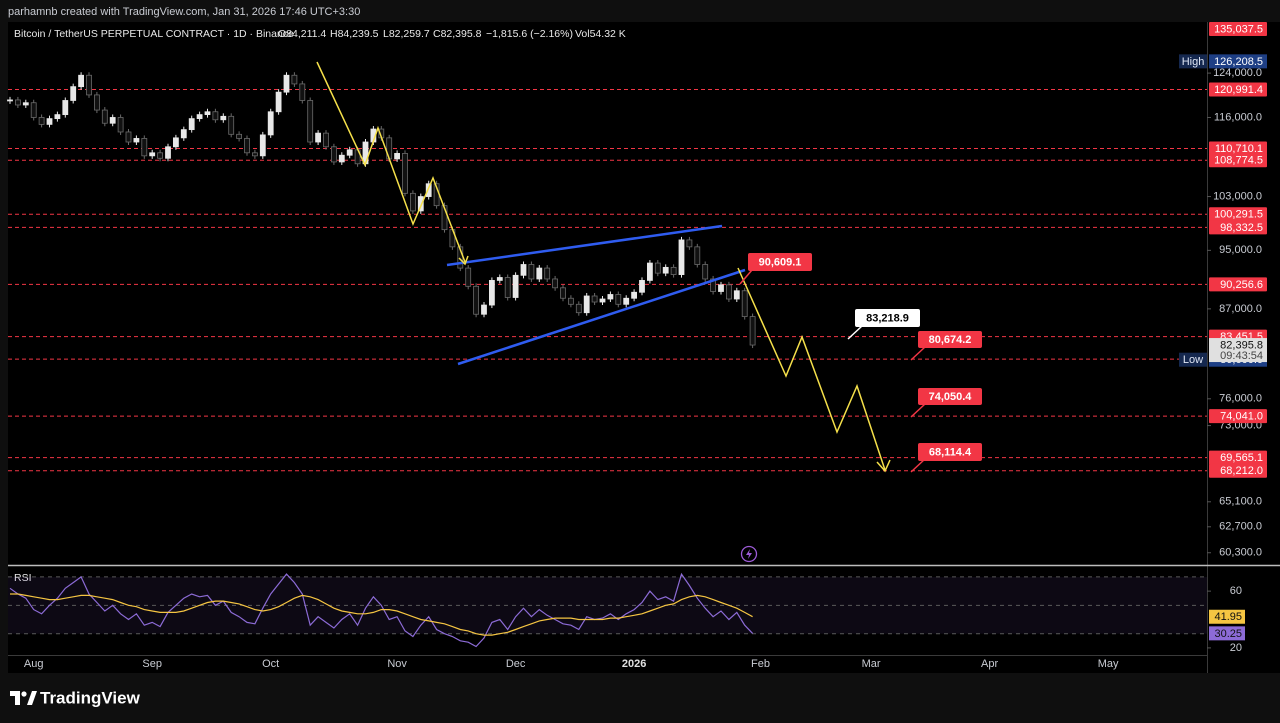 Image resolution: width=1280 pixels, height=723 pixels. I want to click on x-tick-label: Oct, so click(270, 664).